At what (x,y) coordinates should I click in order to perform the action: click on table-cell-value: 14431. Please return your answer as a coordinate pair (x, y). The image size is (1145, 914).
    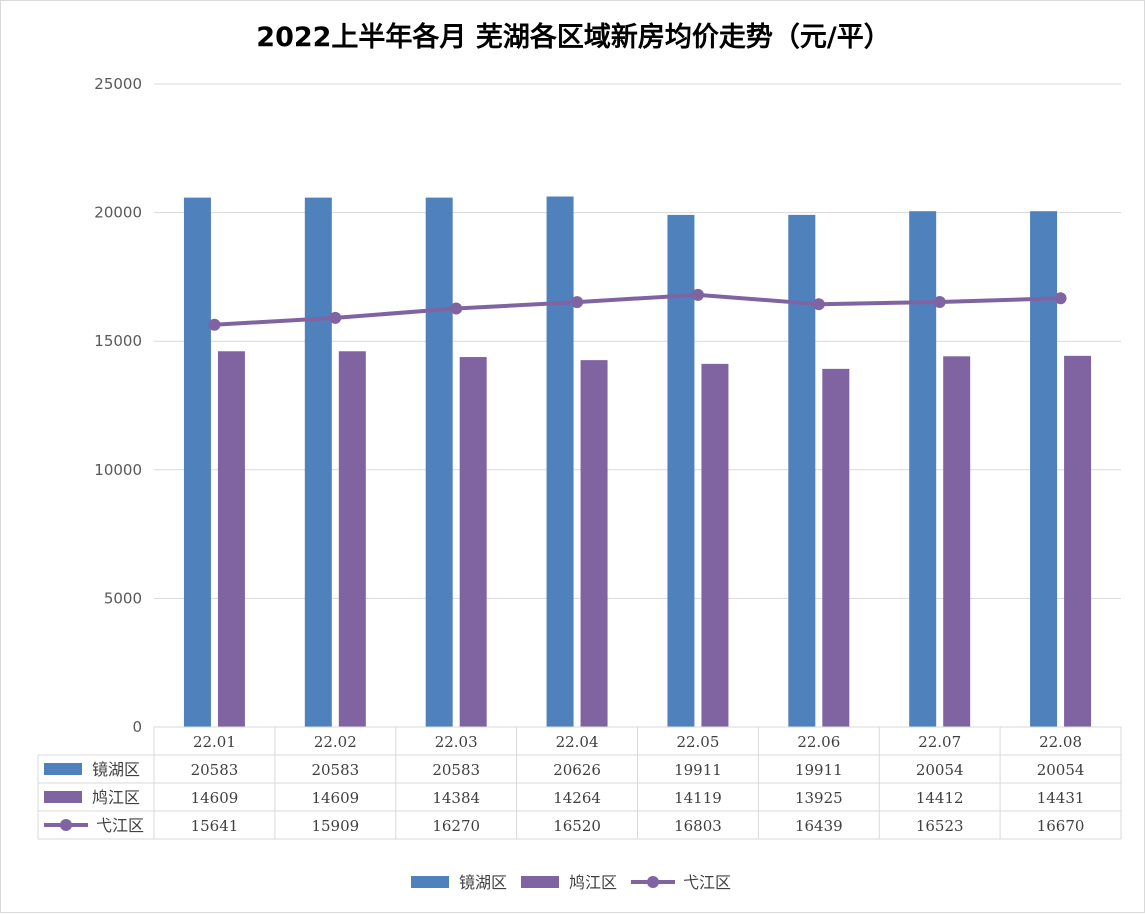
    Looking at the image, I should click on (1061, 798).